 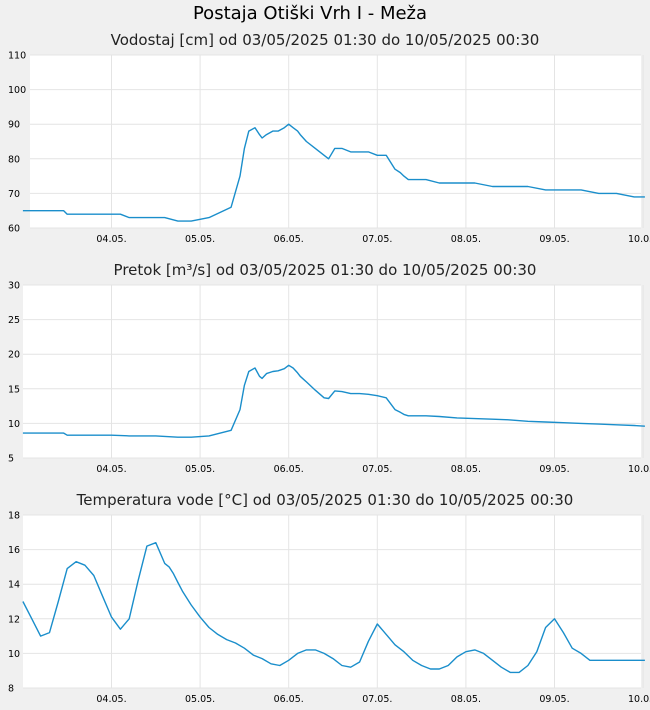 I want to click on y-tick-label: 20, so click(x=14, y=355).